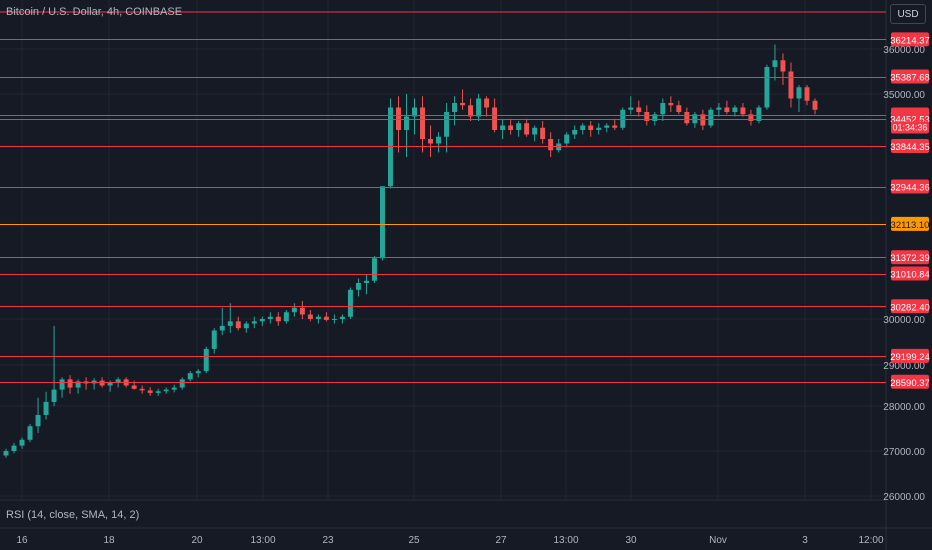 This screenshot has width=932, height=550. What do you see at coordinates (73, 515) in the screenshot?
I see `rsi-indicator-label: RSI (14, close, SMA, 14, 2)` at bounding box center [73, 515].